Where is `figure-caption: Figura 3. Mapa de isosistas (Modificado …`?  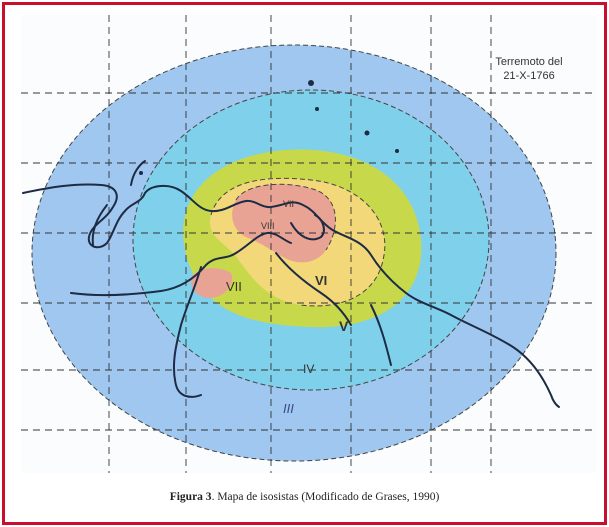
figure-caption: Figura 3. Mapa de isosistas (Modificado … is located at coordinates (304, 497).